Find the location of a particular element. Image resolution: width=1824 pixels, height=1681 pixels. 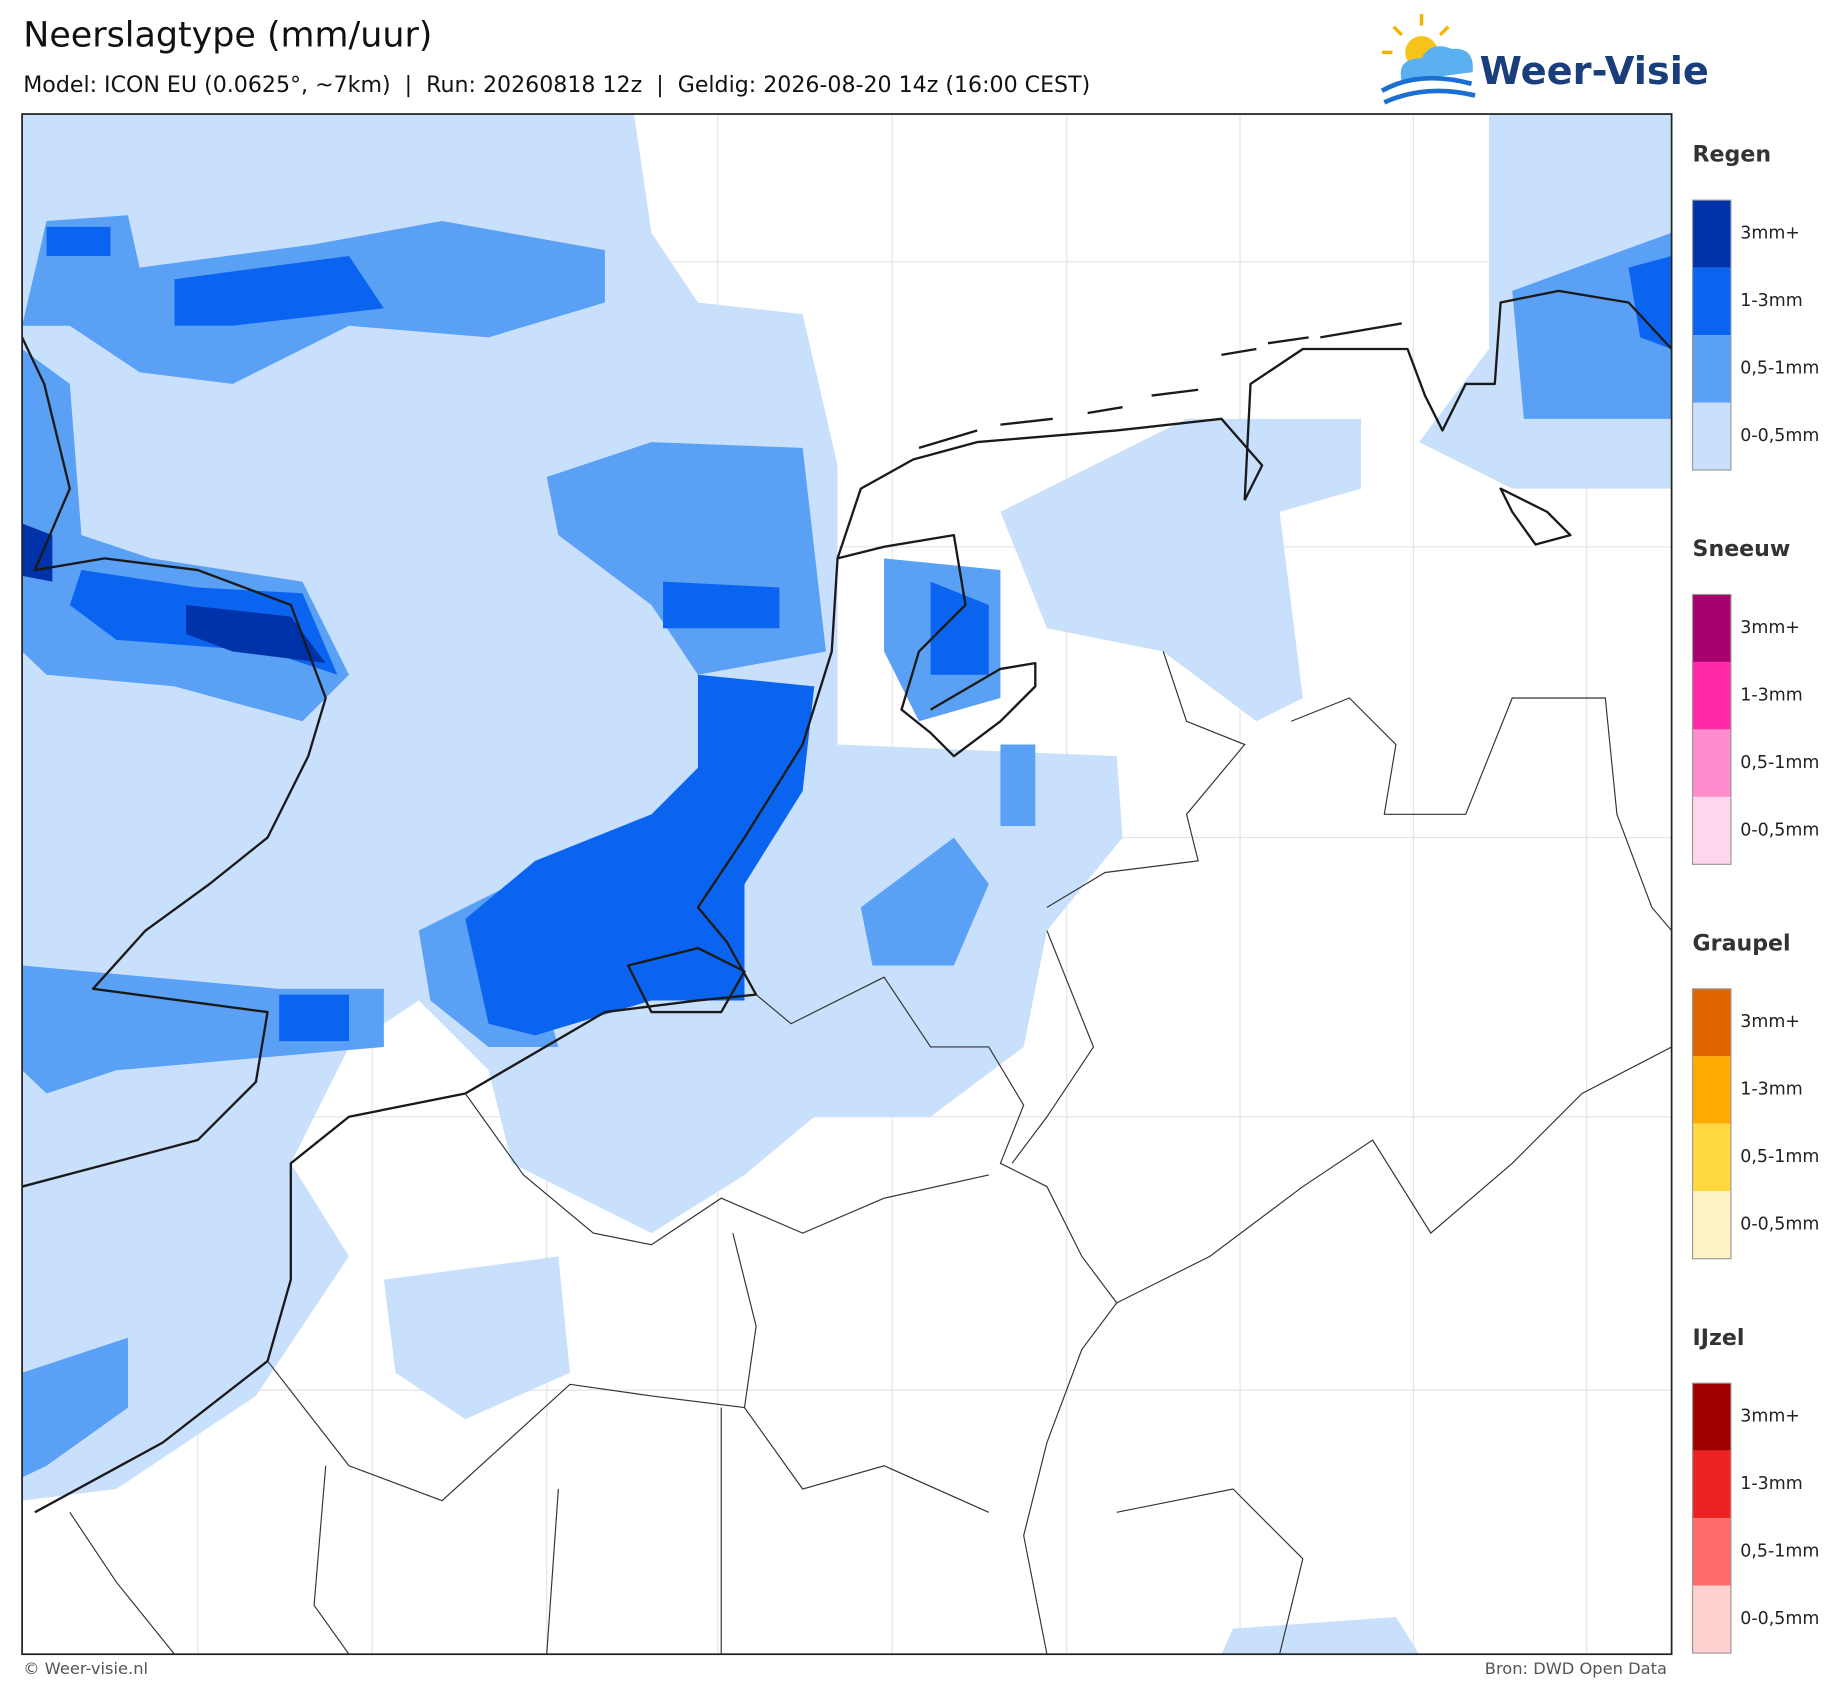

logo: Weer-Visie is located at coordinates (1544, 59).